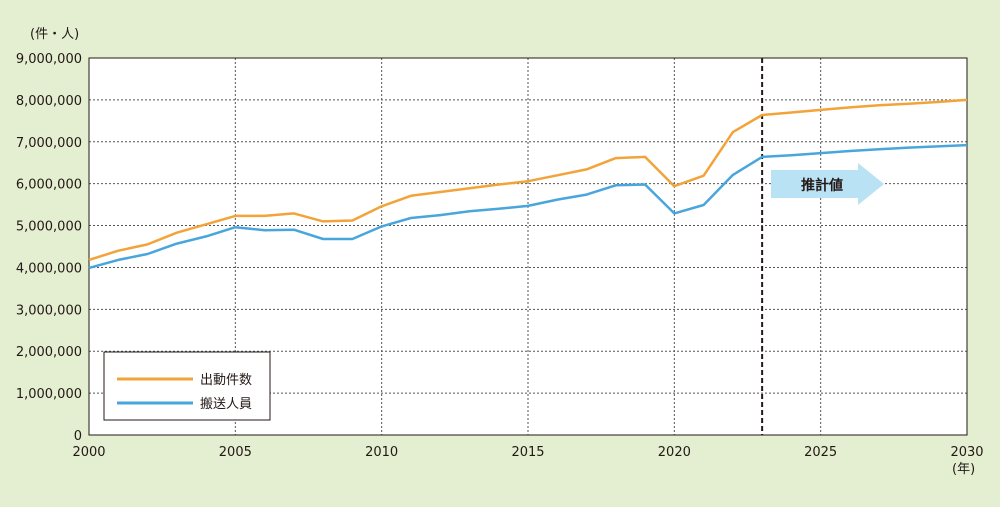  What do you see at coordinates (963, 469) in the screenshot?
I see `x-unit-label: (年)` at bounding box center [963, 469].